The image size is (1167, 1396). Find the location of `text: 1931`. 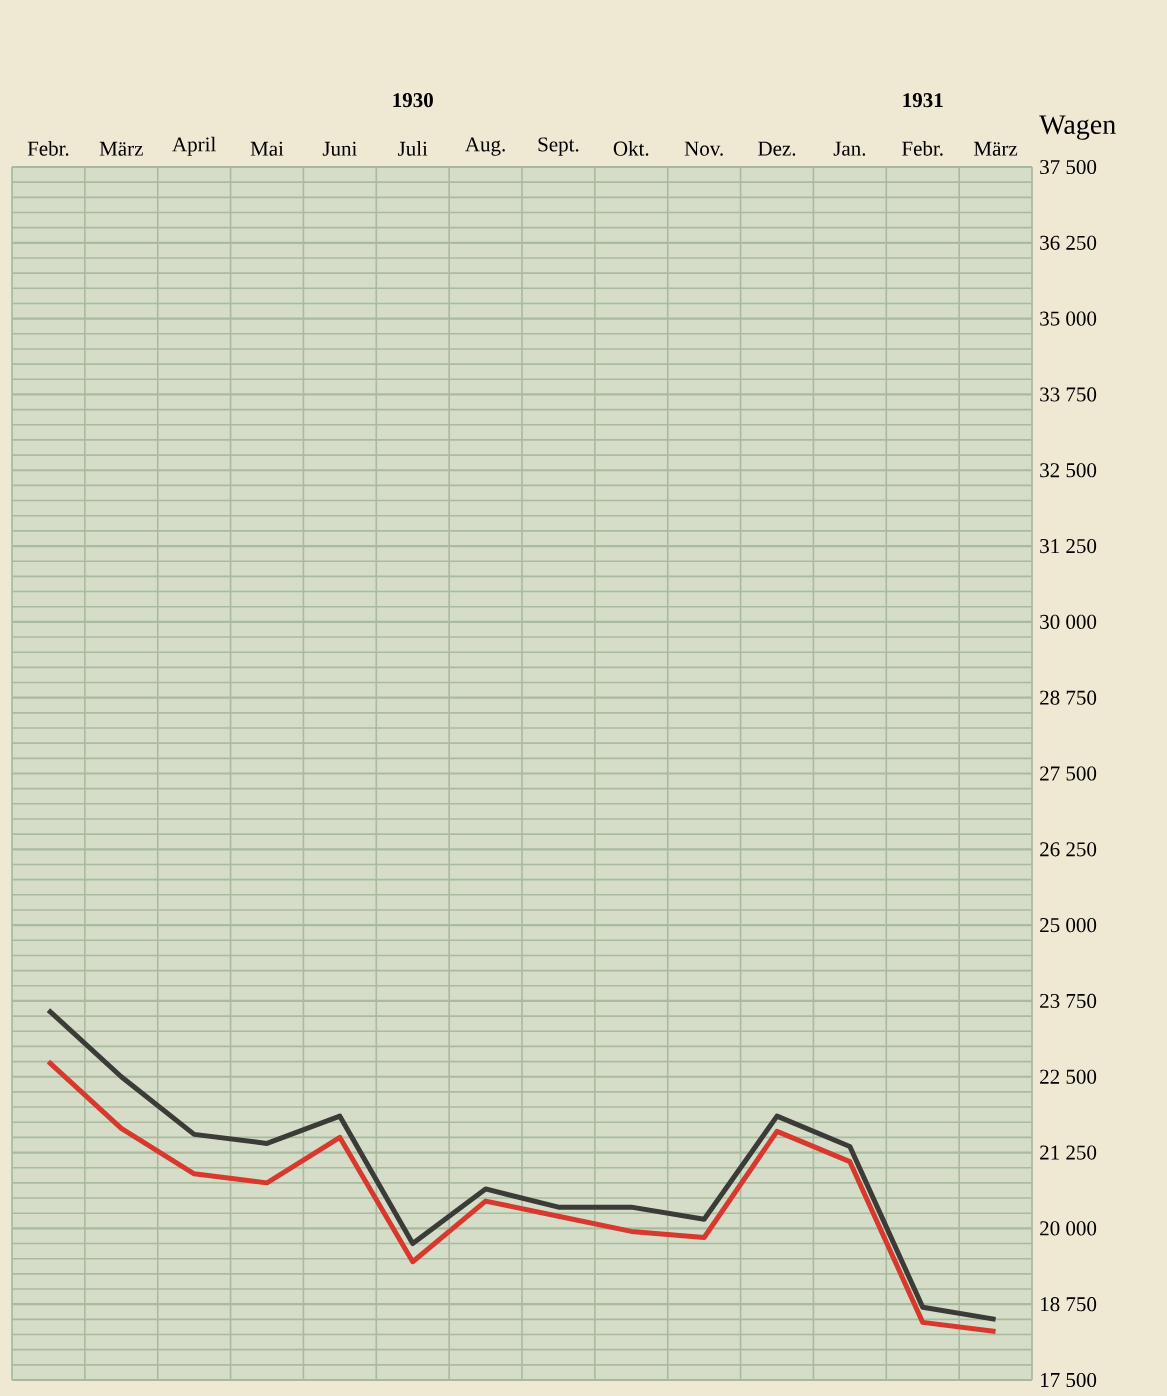

text: 1931 is located at coordinates (923, 100).